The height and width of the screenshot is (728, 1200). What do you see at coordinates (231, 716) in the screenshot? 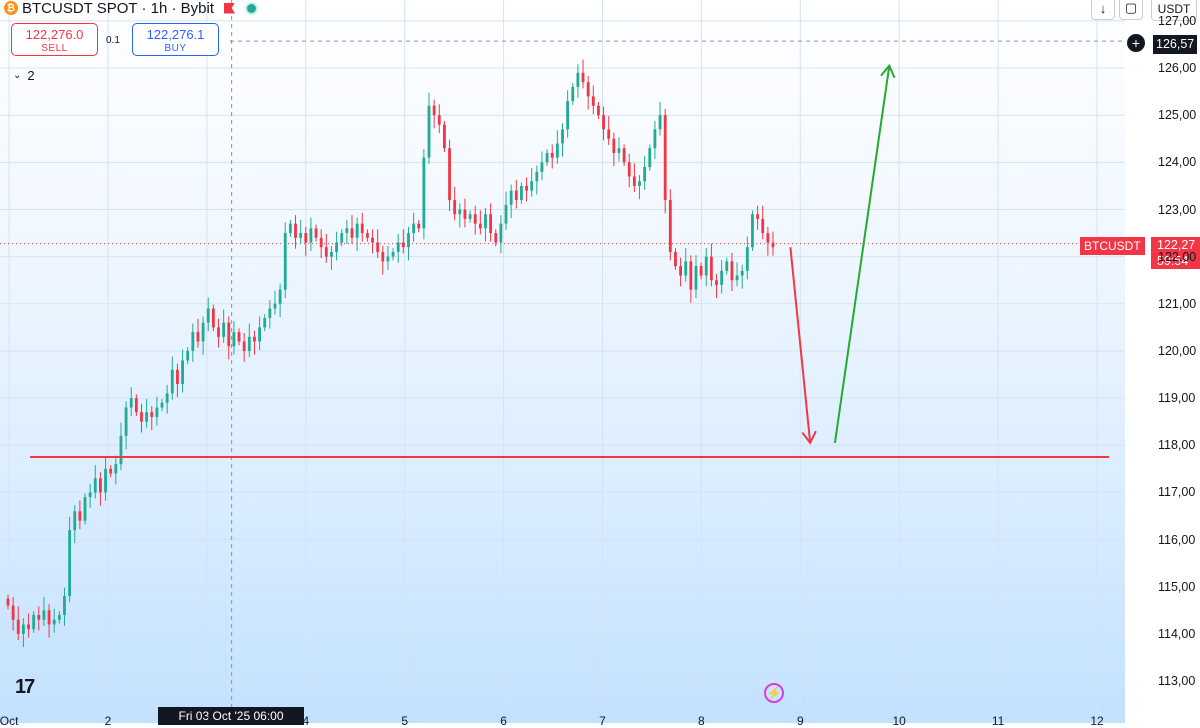
I see `crosshair-time-tag: Fri 03 Oct '25 06:00` at bounding box center [231, 716].